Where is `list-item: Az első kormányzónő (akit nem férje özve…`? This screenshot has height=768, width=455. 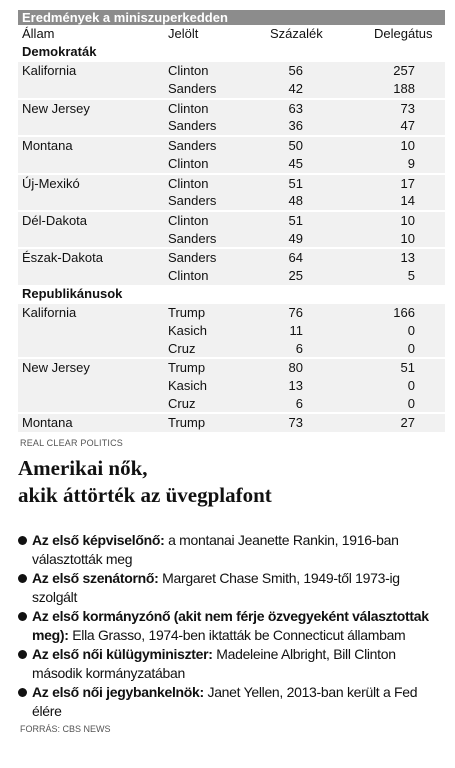
list-item: Az első kormányzónő (akit nem férje özve… is located at coordinates (231, 626).